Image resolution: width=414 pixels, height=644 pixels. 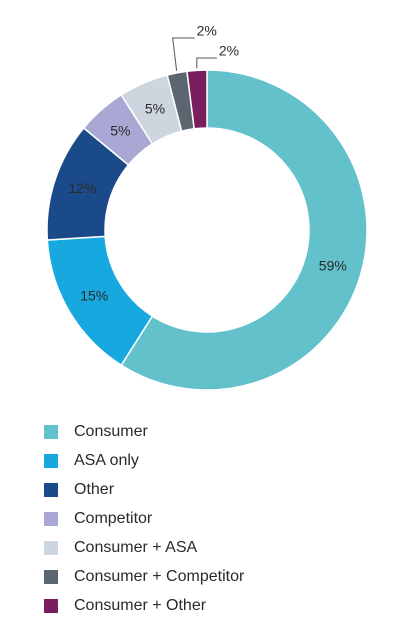 I want to click on legend-label: Consumer, so click(x=111, y=431).